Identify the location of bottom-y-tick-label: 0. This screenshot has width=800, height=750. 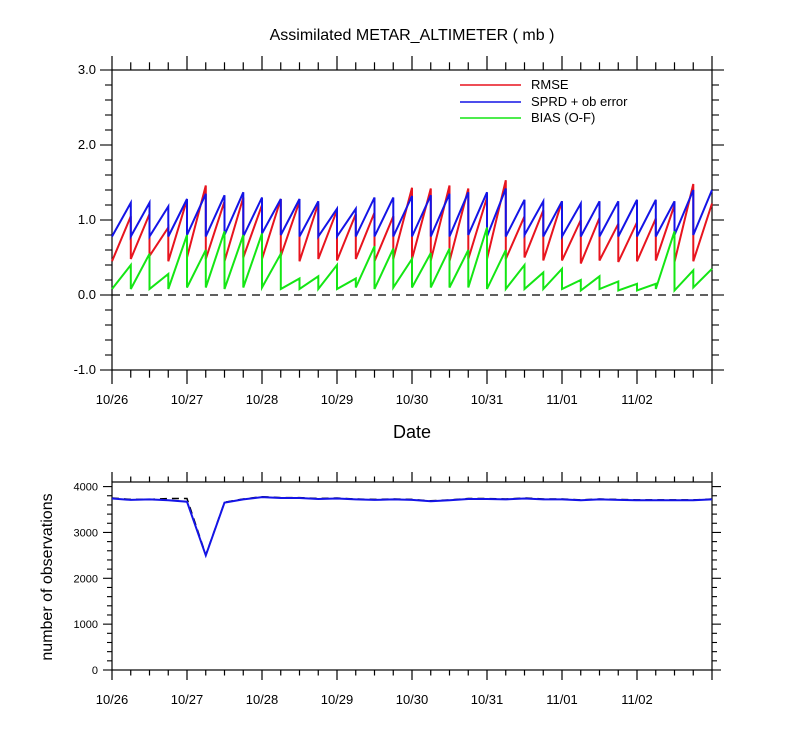
(95, 671).